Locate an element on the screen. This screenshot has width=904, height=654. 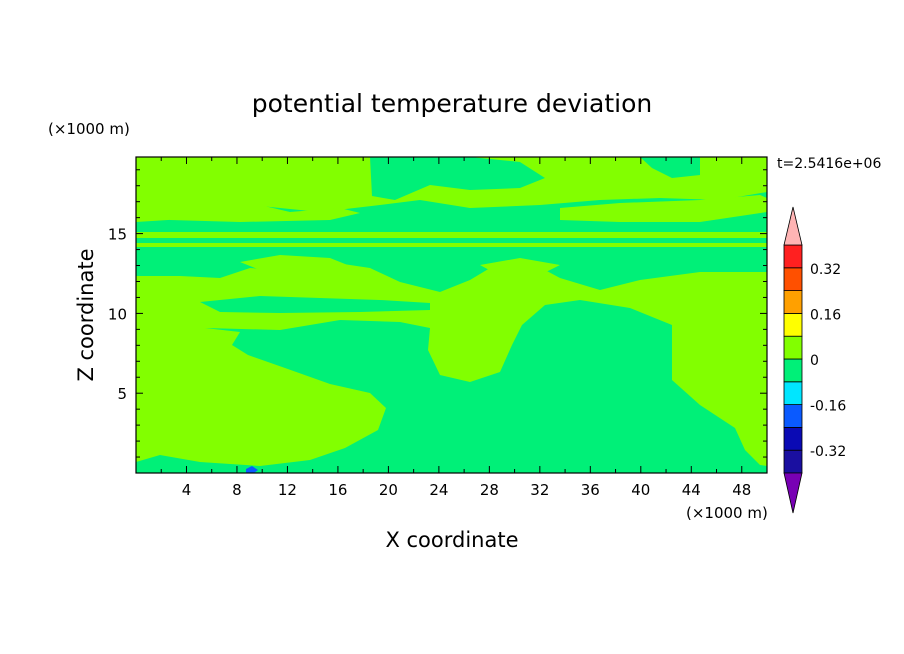
band-15km is located at coordinates (451, 235).